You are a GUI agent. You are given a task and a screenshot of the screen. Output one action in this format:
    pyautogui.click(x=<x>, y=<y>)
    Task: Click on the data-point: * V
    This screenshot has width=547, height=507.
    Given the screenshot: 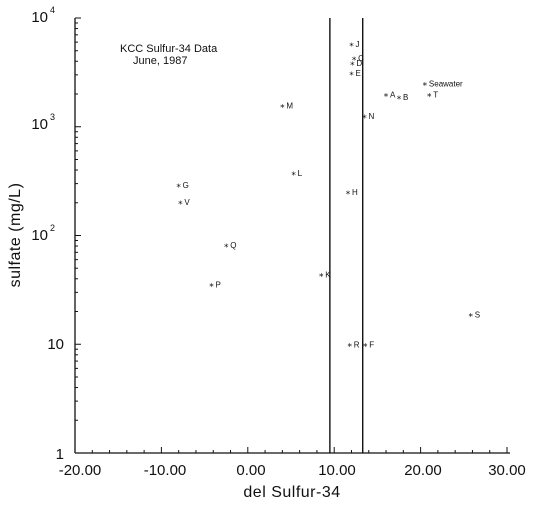 What is the action you would take?
    pyautogui.click(x=184, y=204)
    